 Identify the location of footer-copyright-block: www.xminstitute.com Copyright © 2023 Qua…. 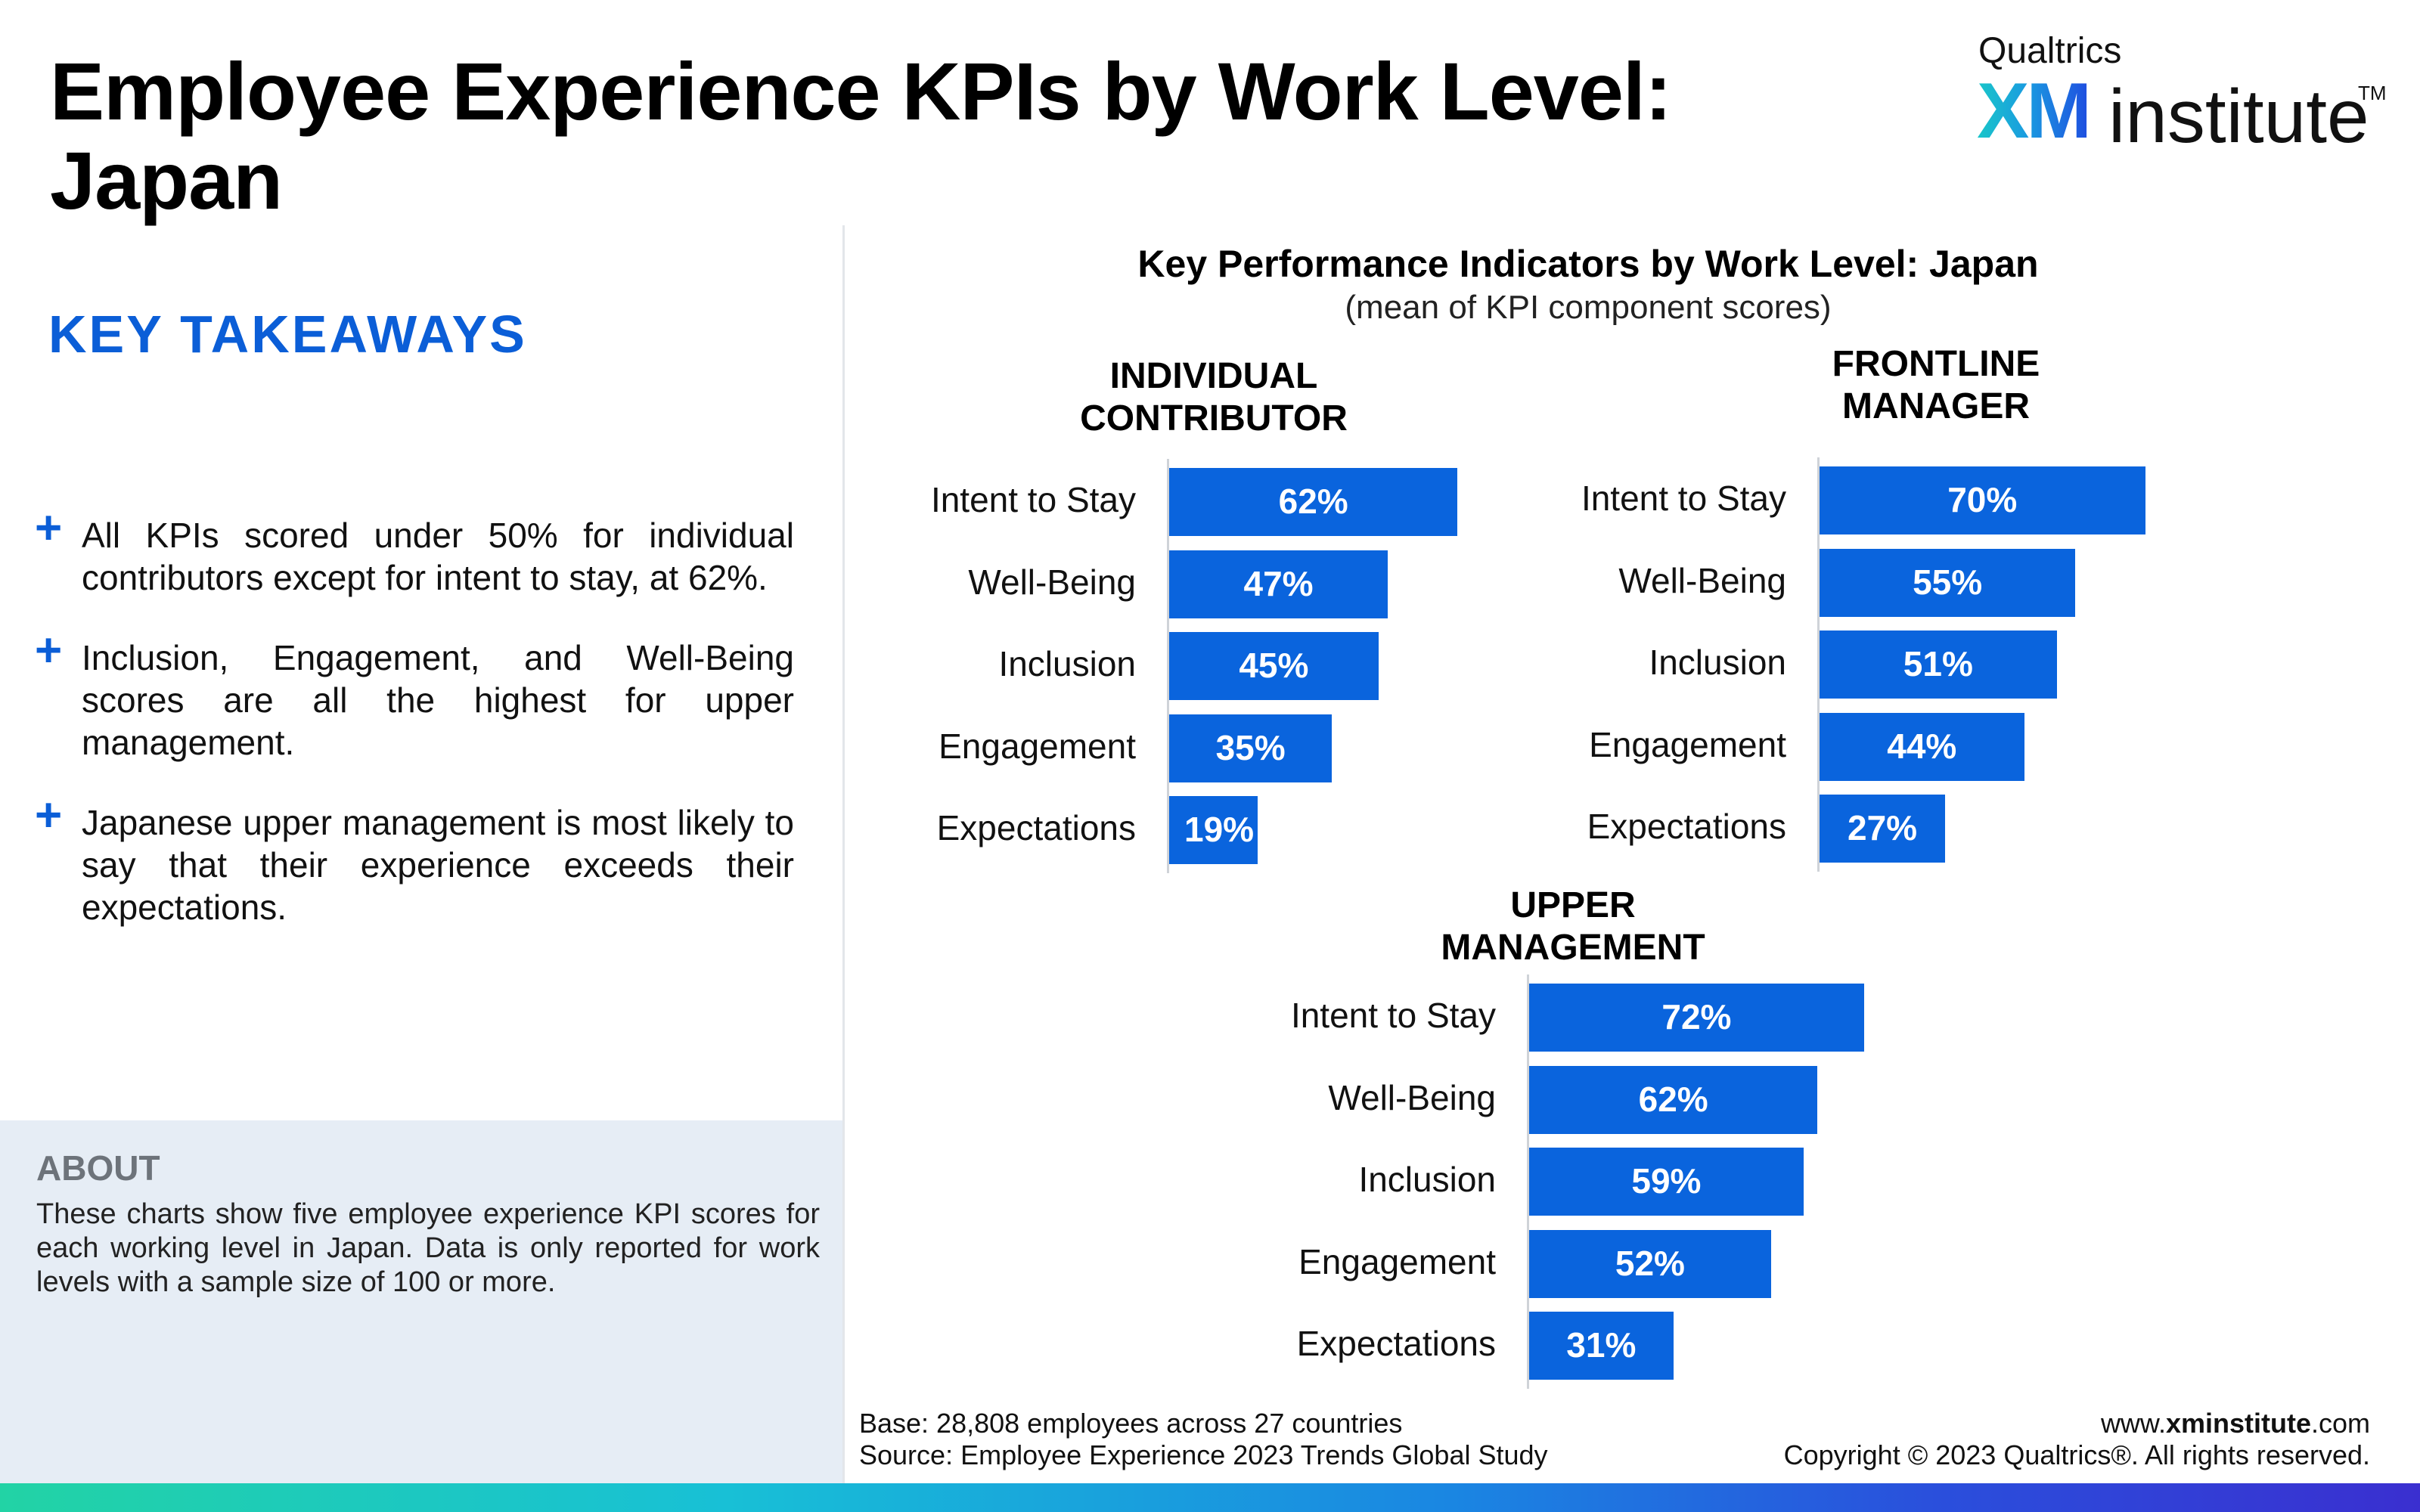
(2077, 1439).